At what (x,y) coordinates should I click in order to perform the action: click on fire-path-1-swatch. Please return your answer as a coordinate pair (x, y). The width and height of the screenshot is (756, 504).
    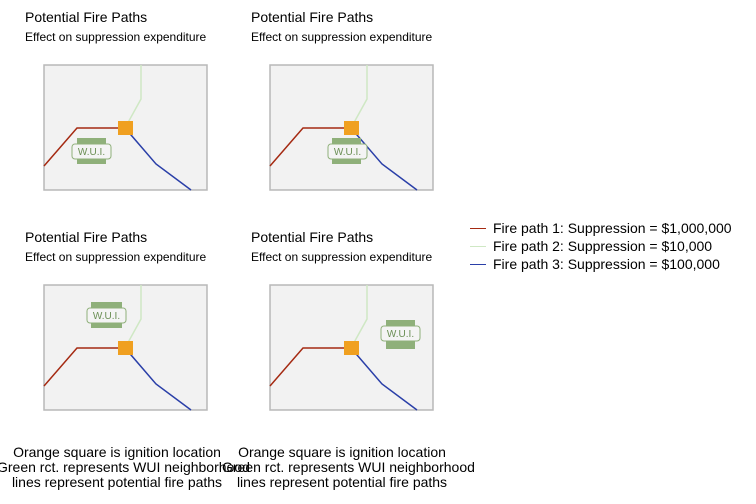
    Looking at the image, I should click on (478, 228).